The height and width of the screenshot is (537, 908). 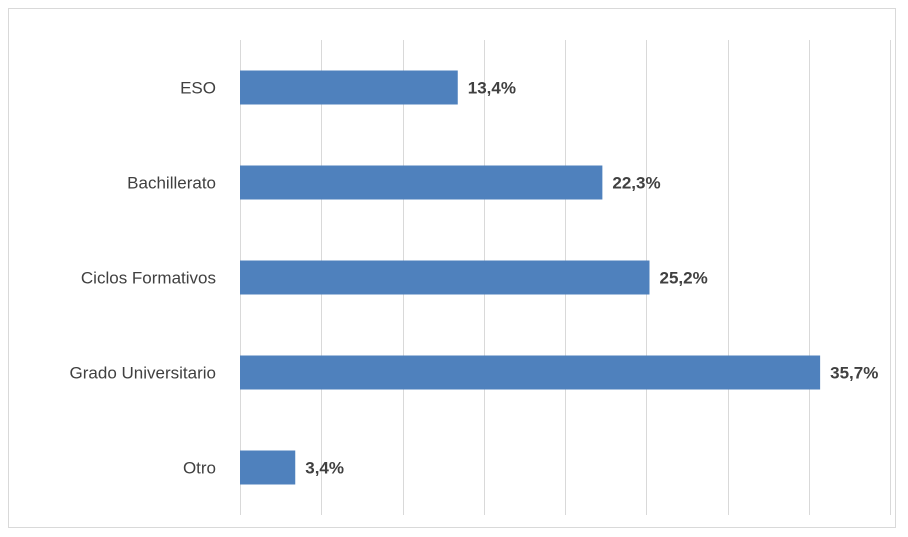 What do you see at coordinates (636, 183) in the screenshot?
I see `data-label: 22,3%` at bounding box center [636, 183].